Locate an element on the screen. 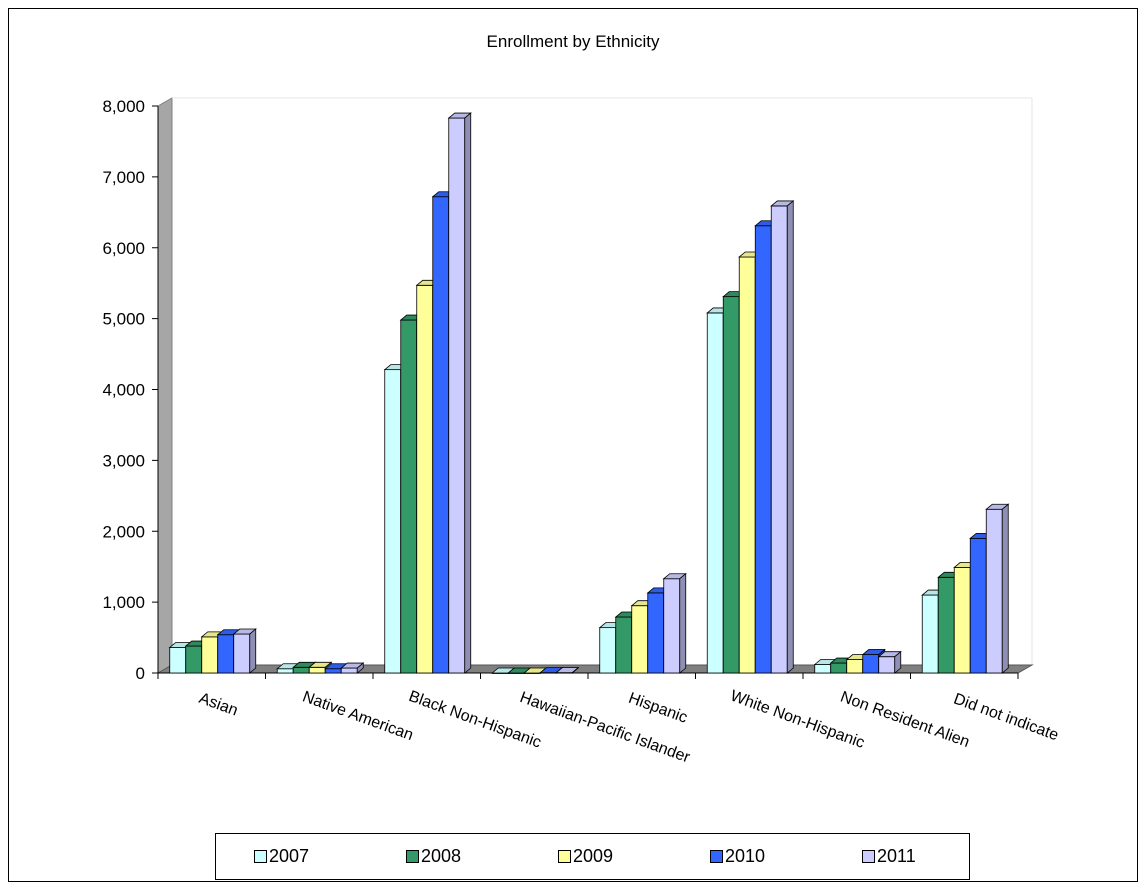 The height and width of the screenshot is (890, 1146). x-category-label: Asian is located at coordinates (218, 705).